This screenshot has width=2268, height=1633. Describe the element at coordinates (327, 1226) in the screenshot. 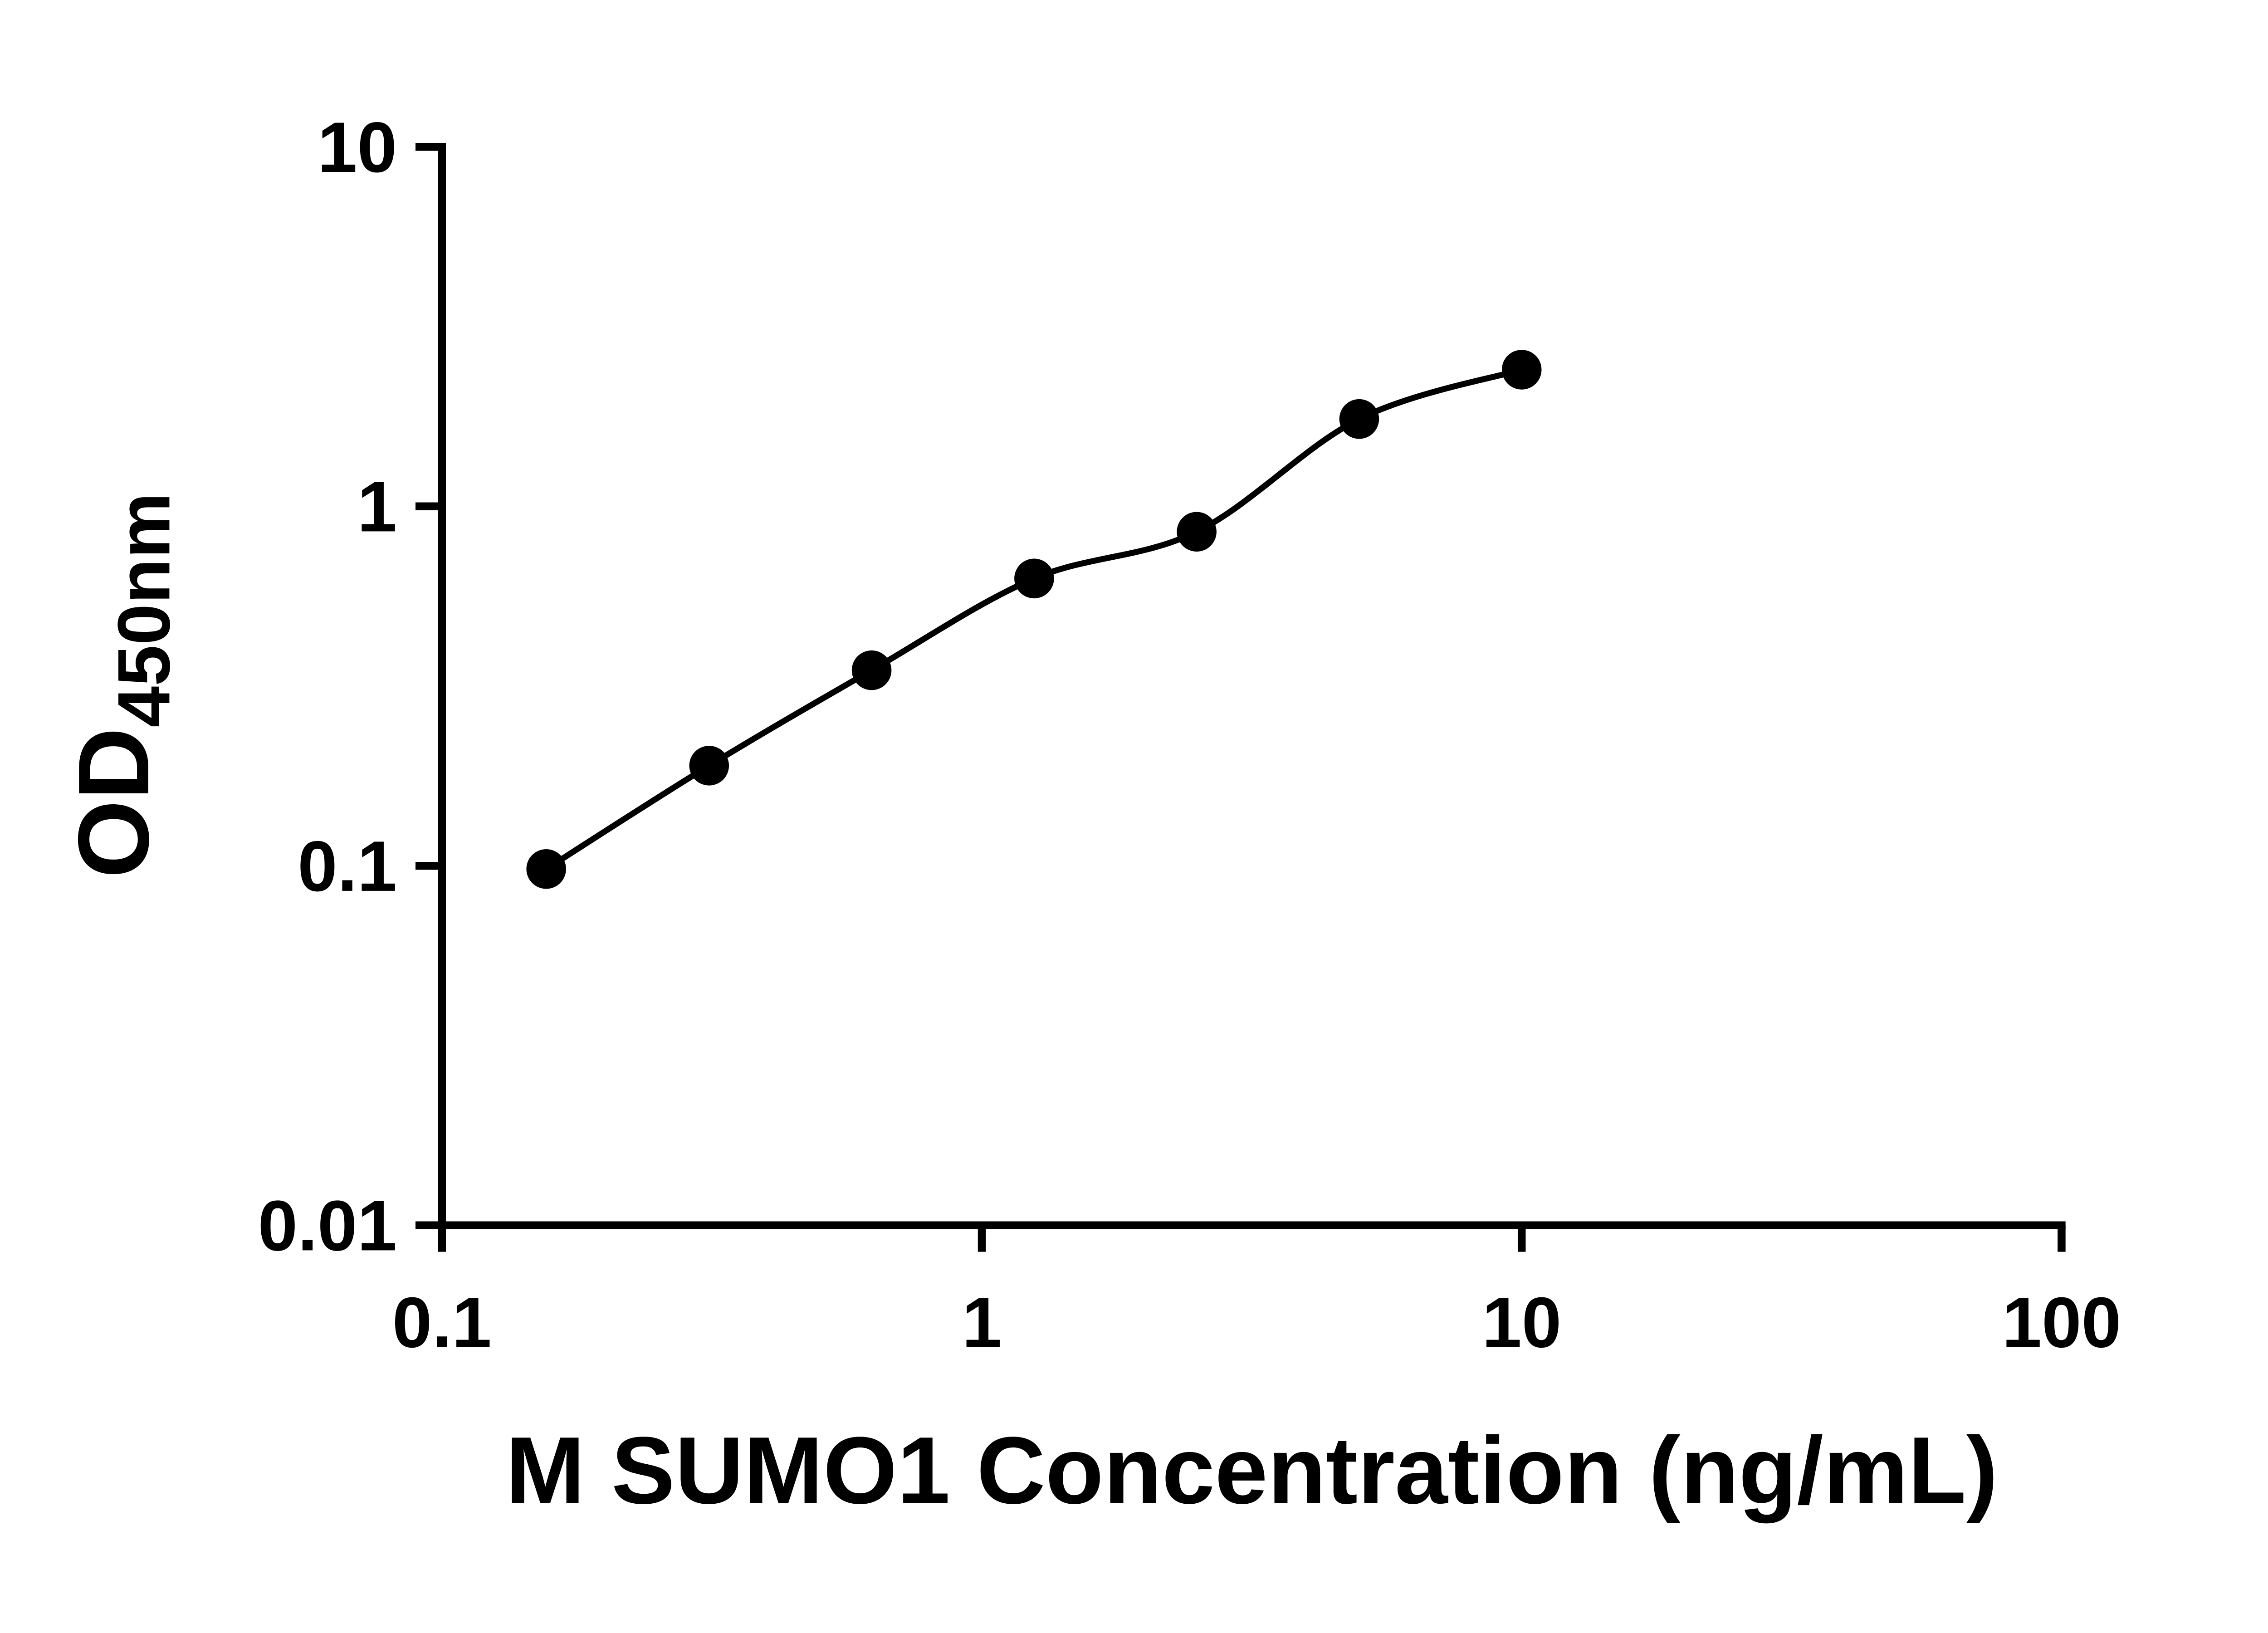

I see `y-tick-label: 0.01` at that location.